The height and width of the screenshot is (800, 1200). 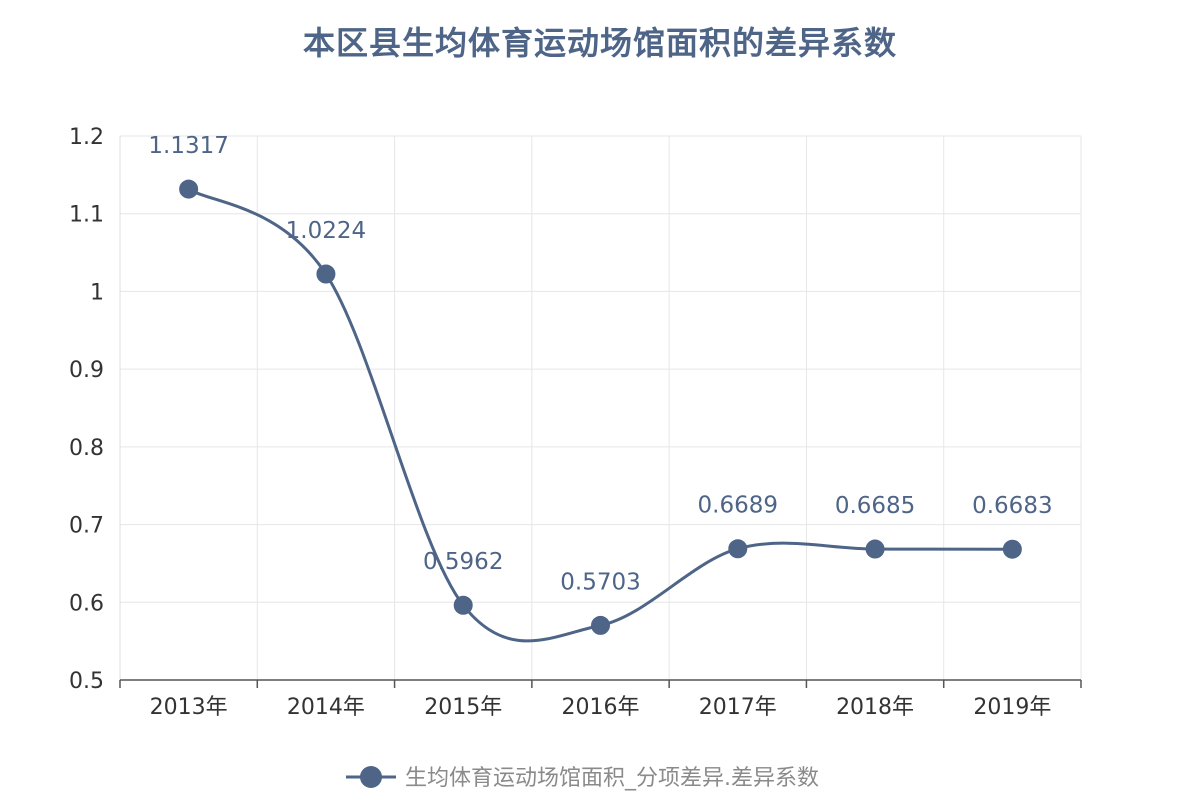 I want to click on data-label: 1.1317, so click(x=188, y=146).